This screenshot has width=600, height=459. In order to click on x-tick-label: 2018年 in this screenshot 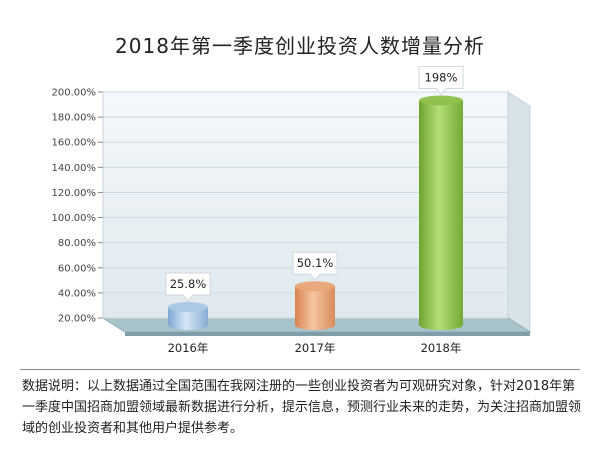, I will do `click(441, 348)`.